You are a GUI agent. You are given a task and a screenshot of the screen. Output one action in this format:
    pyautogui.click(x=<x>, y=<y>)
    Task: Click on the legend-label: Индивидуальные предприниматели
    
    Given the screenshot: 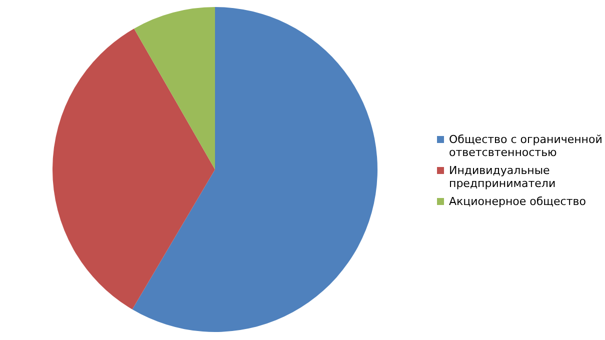 What is the action you would take?
    pyautogui.click(x=503, y=177)
    